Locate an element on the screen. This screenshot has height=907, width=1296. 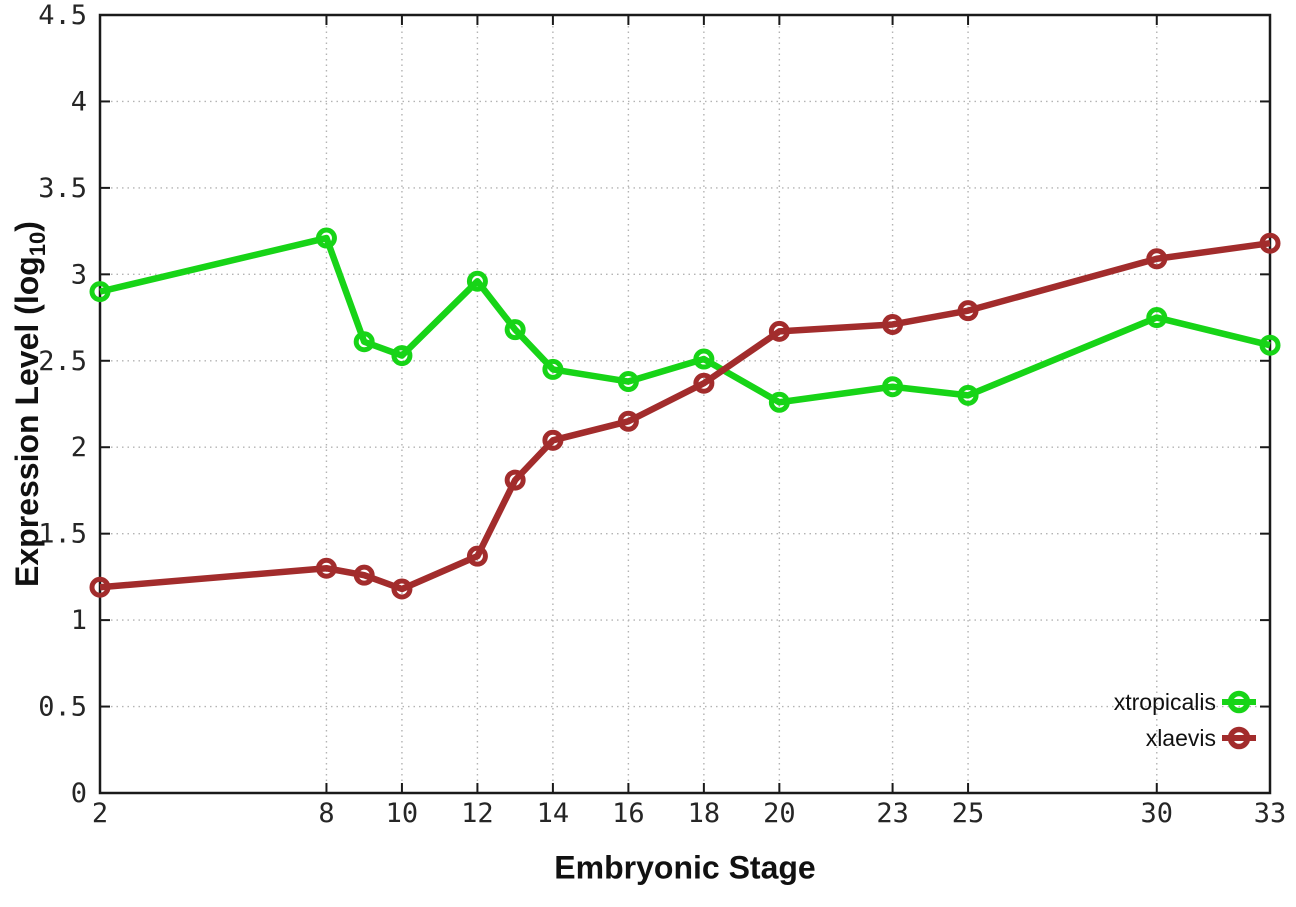
x-axis-title: Embryonic Stage is located at coordinates (685, 867).